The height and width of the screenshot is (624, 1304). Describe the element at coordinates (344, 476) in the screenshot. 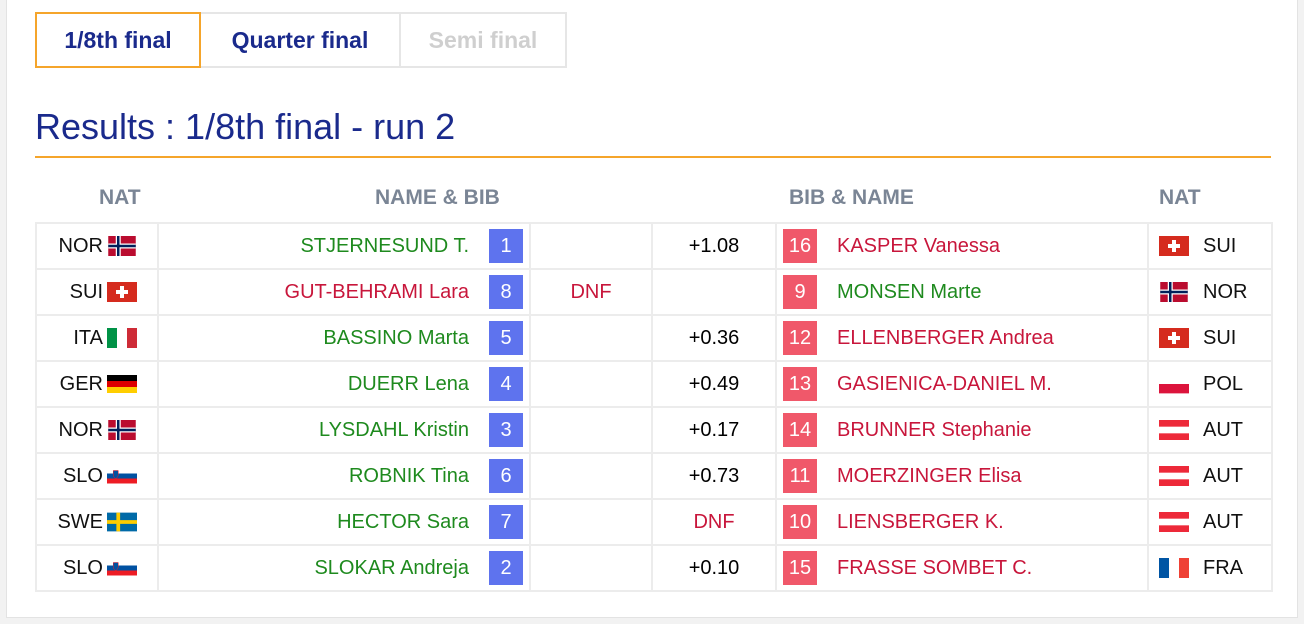

I see `athlete-left: ROBNIK Tina 6` at that location.